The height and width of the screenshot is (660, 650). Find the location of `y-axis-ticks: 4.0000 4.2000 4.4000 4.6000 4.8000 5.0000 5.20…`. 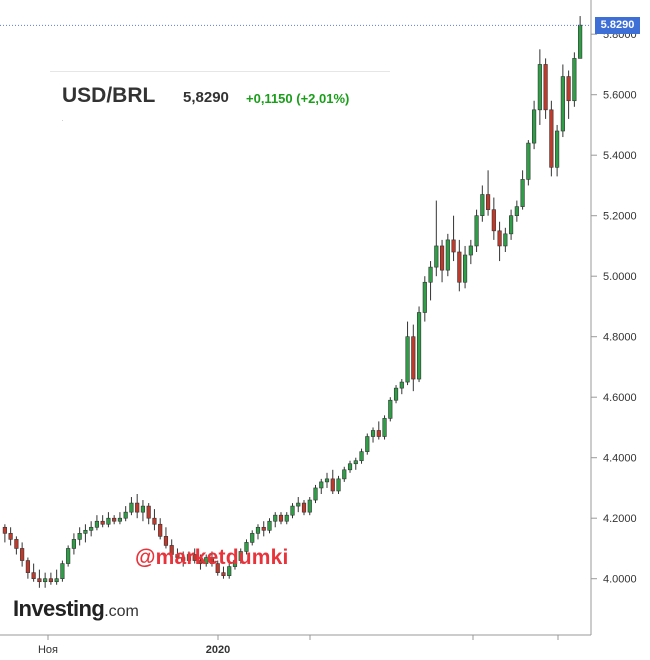

y-axis-ticks: 4.0000 4.2000 4.4000 4.6000 4.8000 5.0000 5.20… is located at coordinates (614, 307).